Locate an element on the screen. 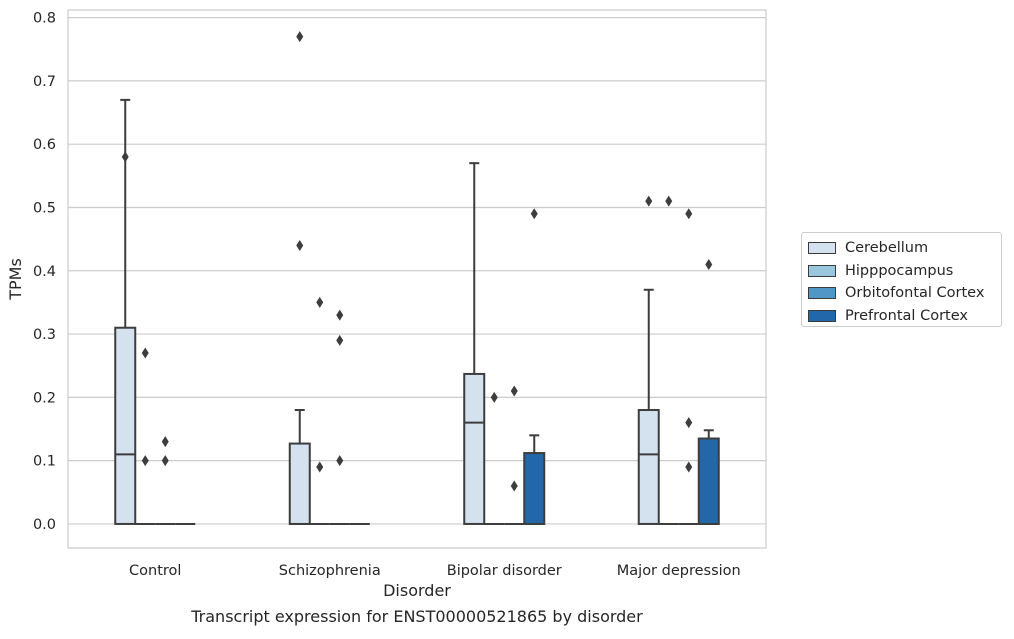 This screenshot has width=1014, height=639. legend-label: Prefrontal Cortex is located at coordinates (906, 315).